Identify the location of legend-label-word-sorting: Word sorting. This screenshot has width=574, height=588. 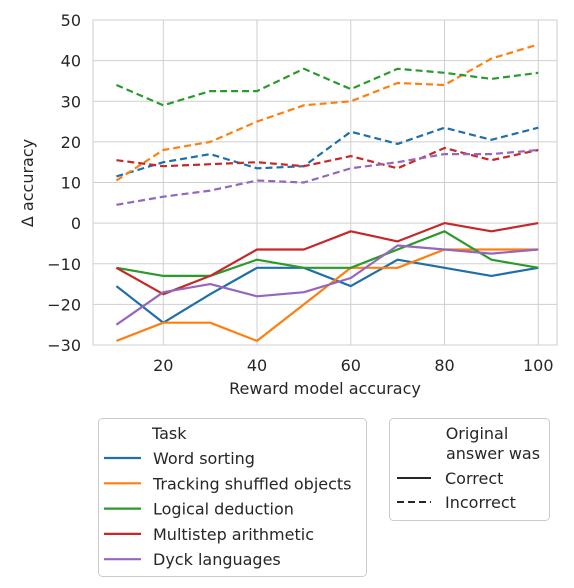
(204, 458).